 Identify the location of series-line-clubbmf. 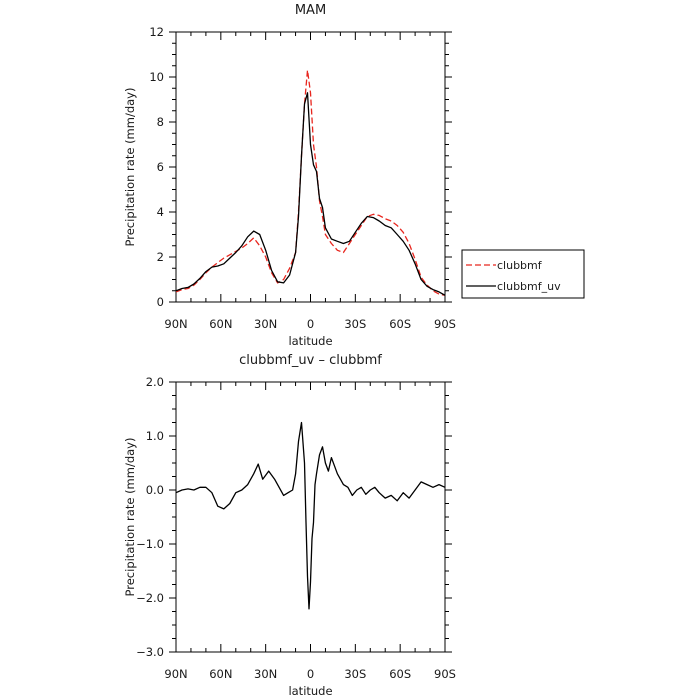
(310, 182).